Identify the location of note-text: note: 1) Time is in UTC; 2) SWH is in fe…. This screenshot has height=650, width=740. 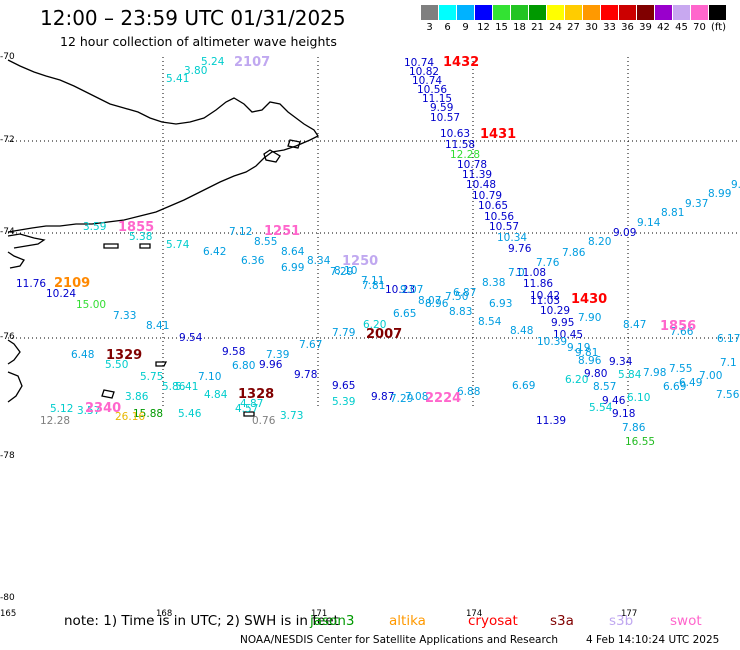
(201, 621).